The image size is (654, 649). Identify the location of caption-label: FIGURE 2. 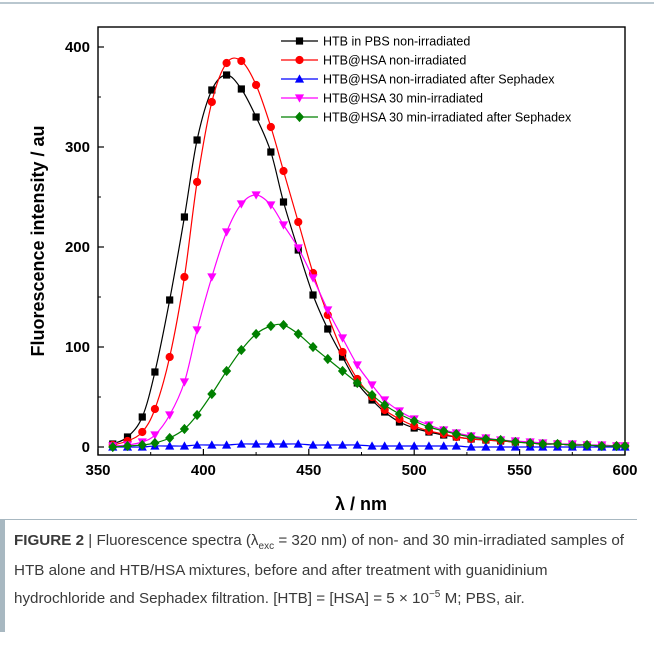
(49, 540).